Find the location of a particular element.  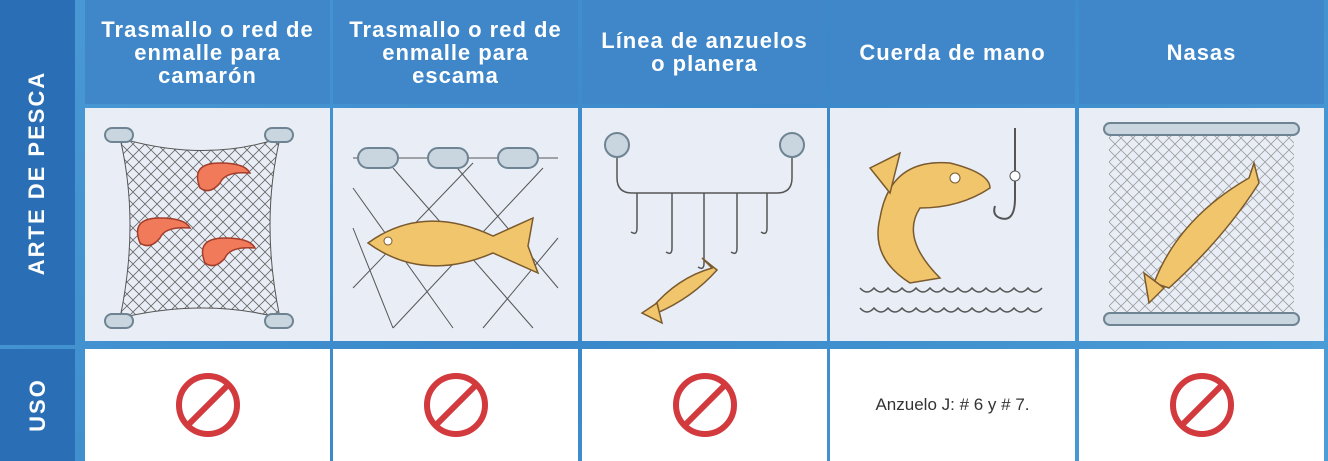

column-header: Nasas is located at coordinates (1201, 52).